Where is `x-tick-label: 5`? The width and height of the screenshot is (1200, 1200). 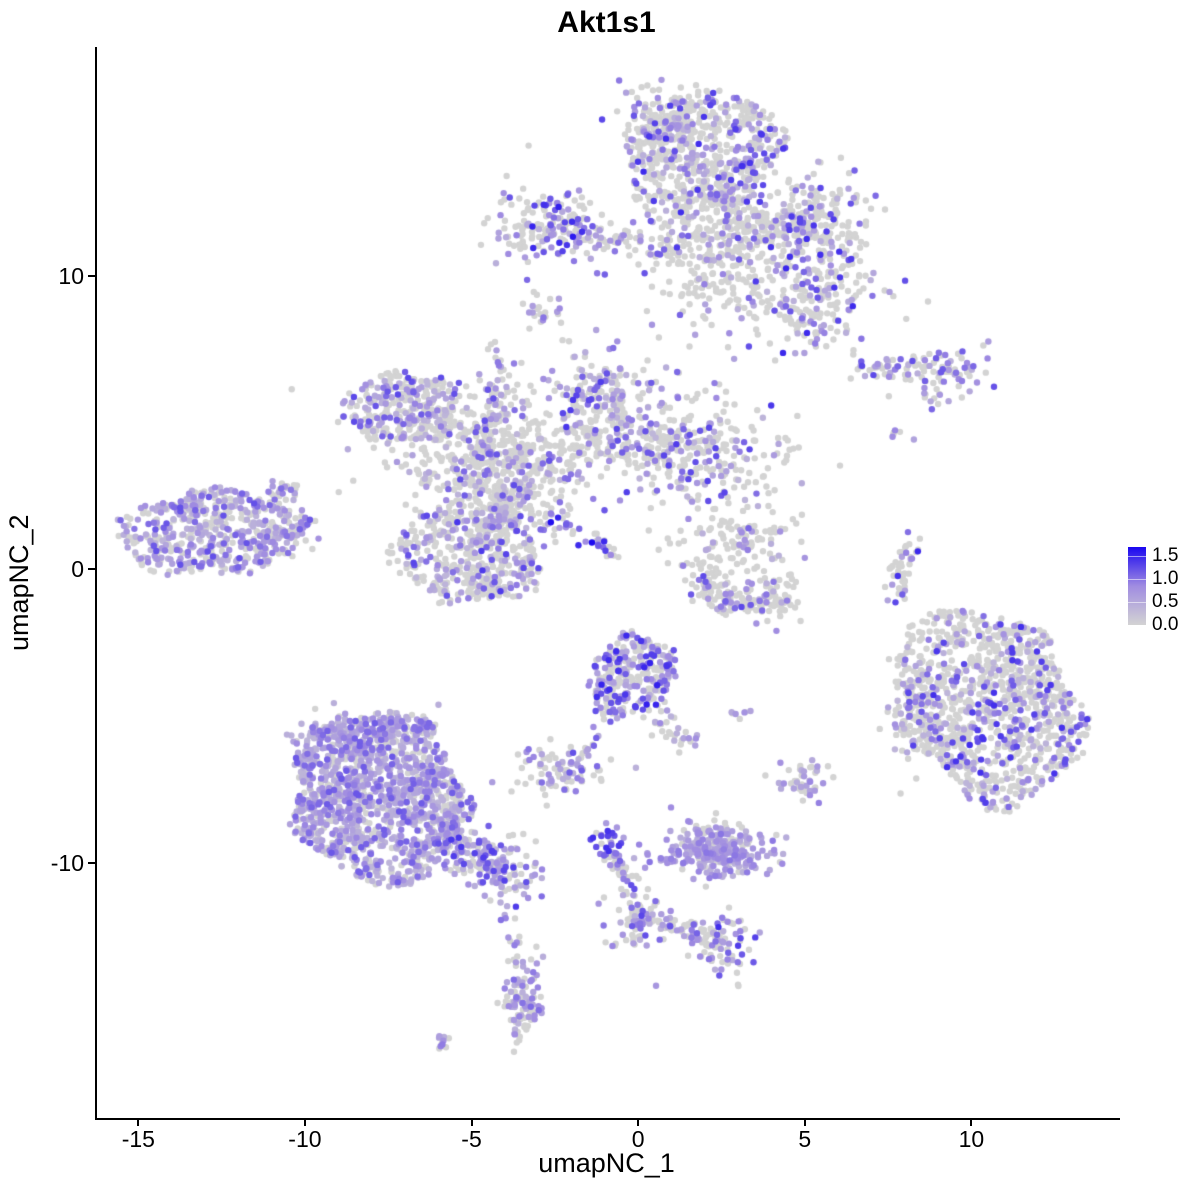
x-tick-label: 5 is located at coordinates (805, 1139).